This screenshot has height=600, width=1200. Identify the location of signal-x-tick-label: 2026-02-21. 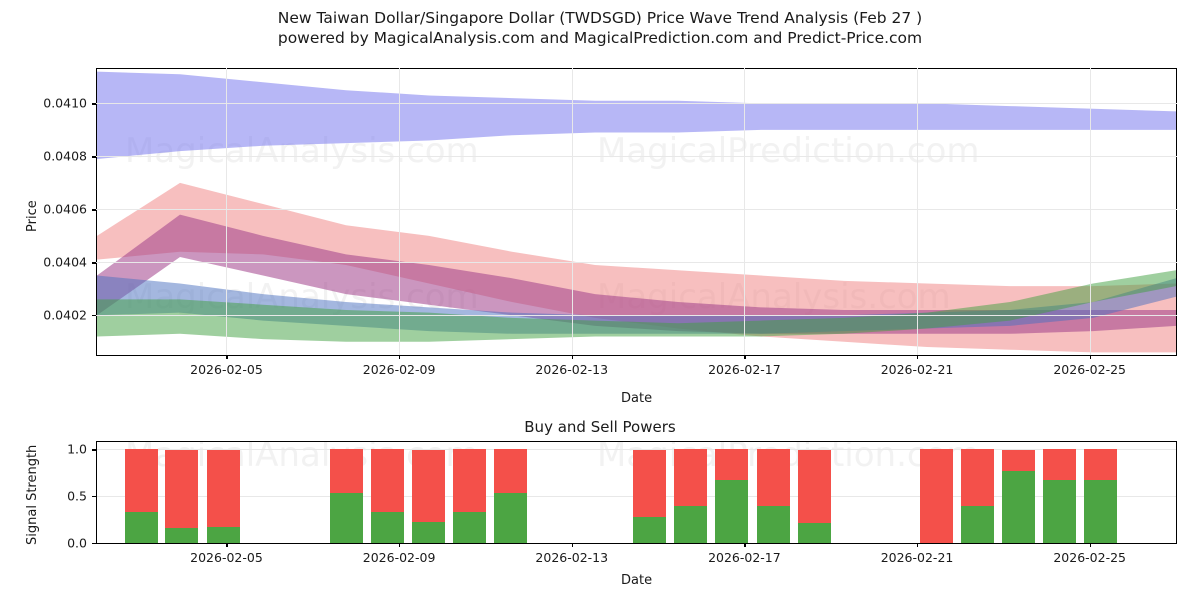
(917, 557).